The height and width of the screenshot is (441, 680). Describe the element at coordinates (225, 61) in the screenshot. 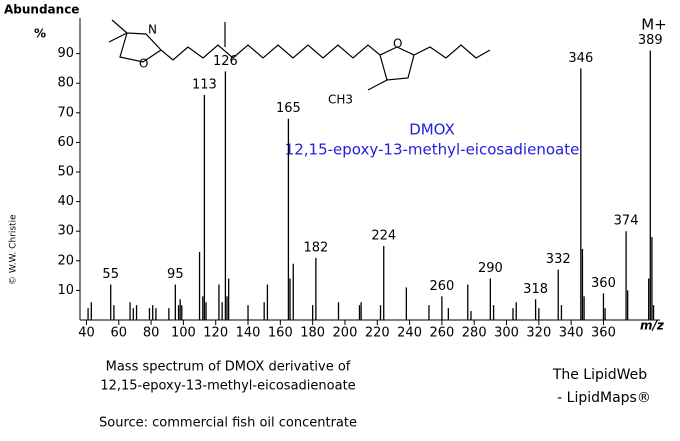

I see `peak-label: 126` at that location.